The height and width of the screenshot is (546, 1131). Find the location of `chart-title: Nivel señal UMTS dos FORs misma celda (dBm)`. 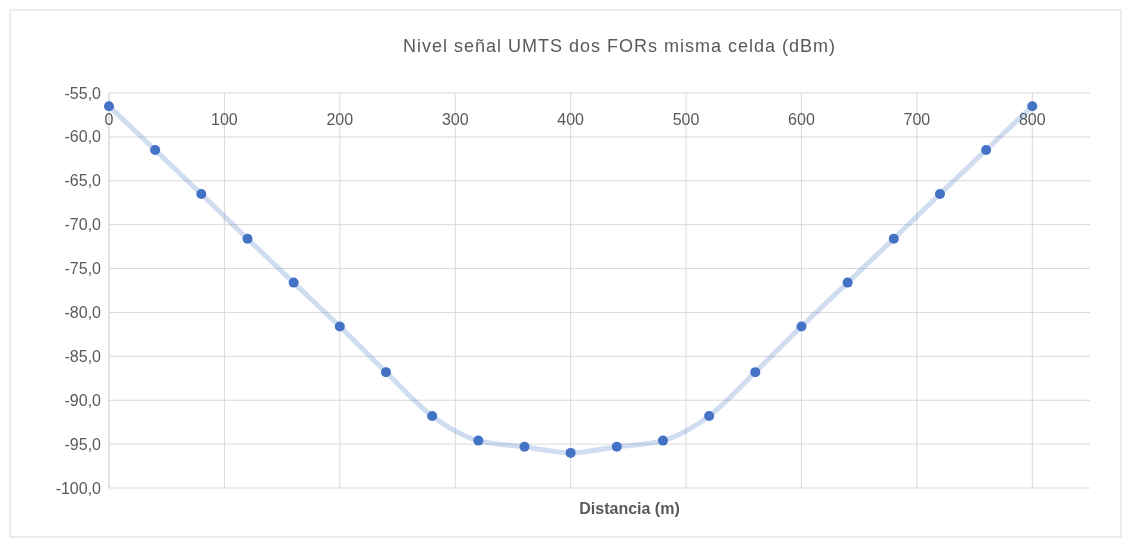

chart-title: Nivel señal UMTS dos FORs misma celda (dBm) is located at coordinates (619, 46).